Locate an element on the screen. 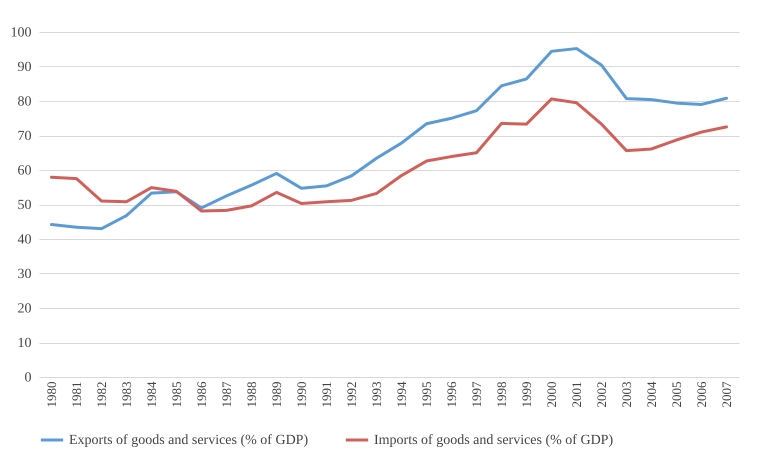 This screenshot has width=763, height=470. legend-label: Exports of goods and services (% of GDP) is located at coordinates (188, 440).